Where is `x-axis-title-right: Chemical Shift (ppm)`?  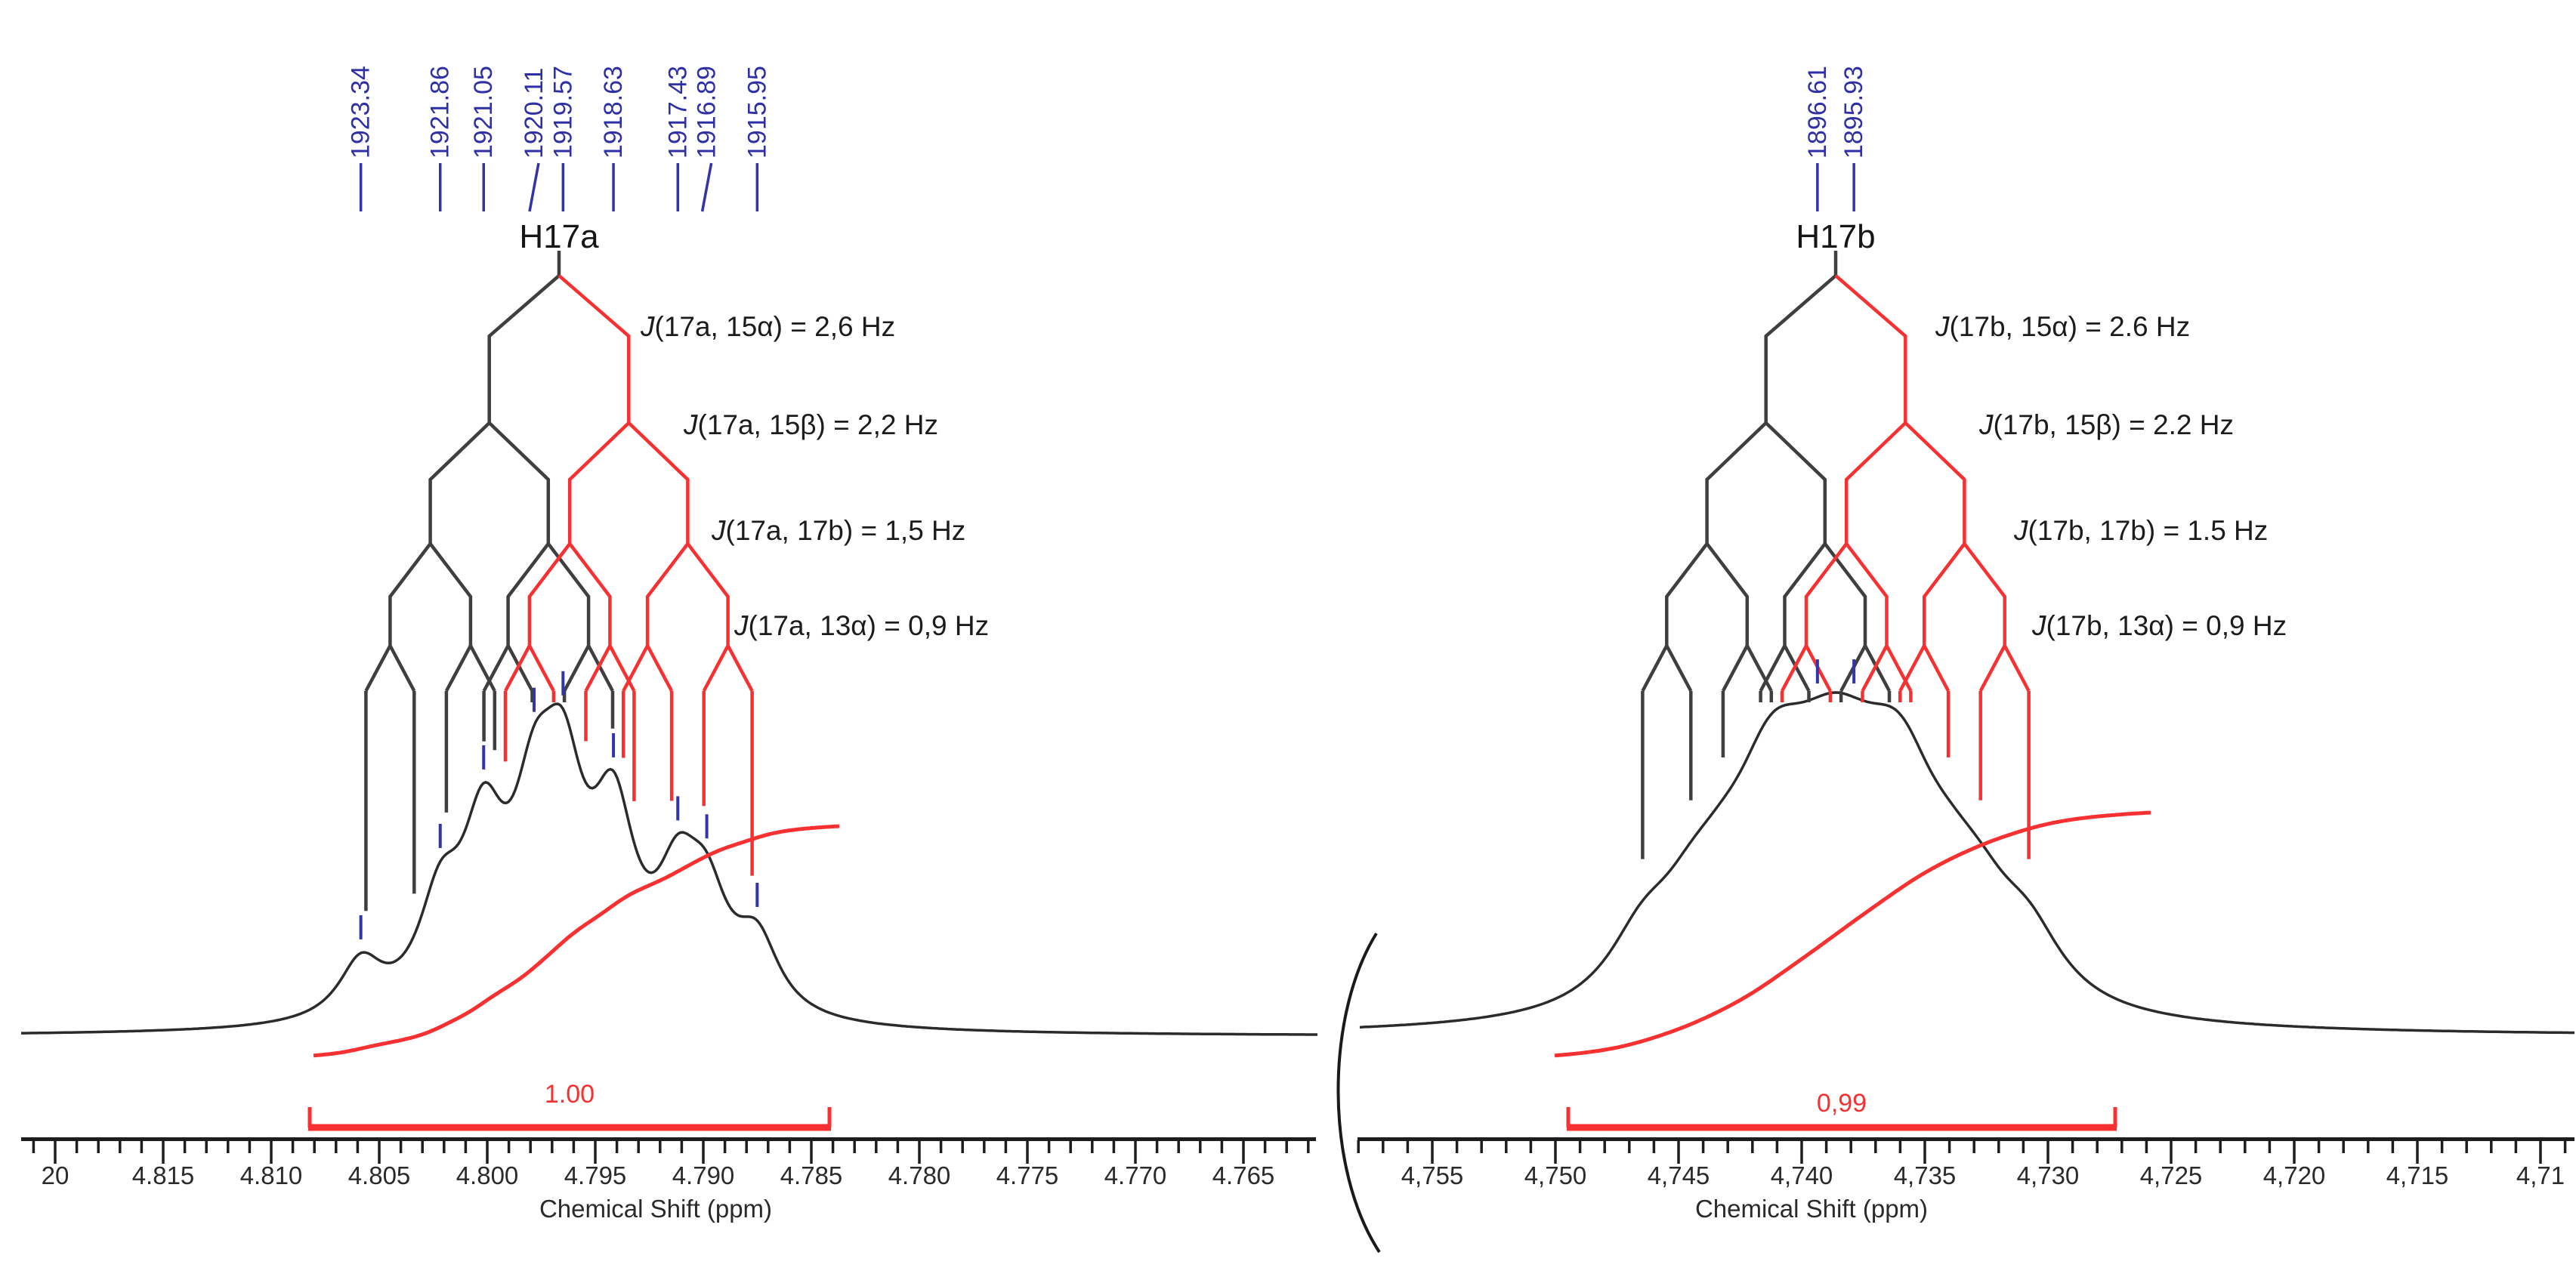
x-axis-title-right: Chemical Shift (ppm) is located at coordinates (1811, 1209).